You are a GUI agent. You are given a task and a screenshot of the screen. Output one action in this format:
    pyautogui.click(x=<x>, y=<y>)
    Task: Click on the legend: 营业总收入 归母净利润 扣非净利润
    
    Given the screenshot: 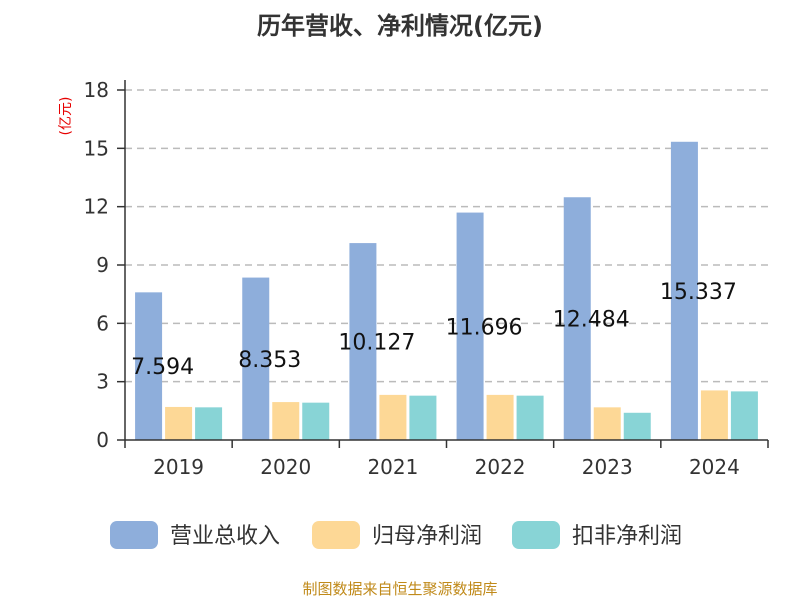 What is the action you would take?
    pyautogui.click(x=396, y=535)
    